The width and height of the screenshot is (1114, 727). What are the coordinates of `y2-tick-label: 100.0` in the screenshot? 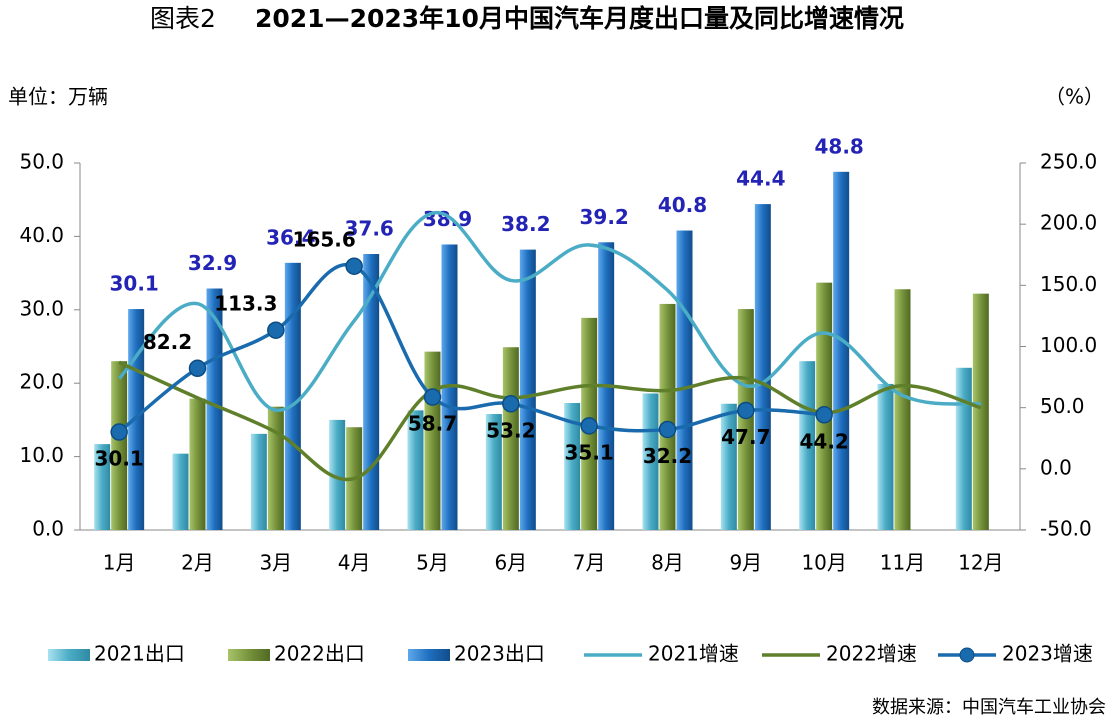 It's located at (1068, 345).